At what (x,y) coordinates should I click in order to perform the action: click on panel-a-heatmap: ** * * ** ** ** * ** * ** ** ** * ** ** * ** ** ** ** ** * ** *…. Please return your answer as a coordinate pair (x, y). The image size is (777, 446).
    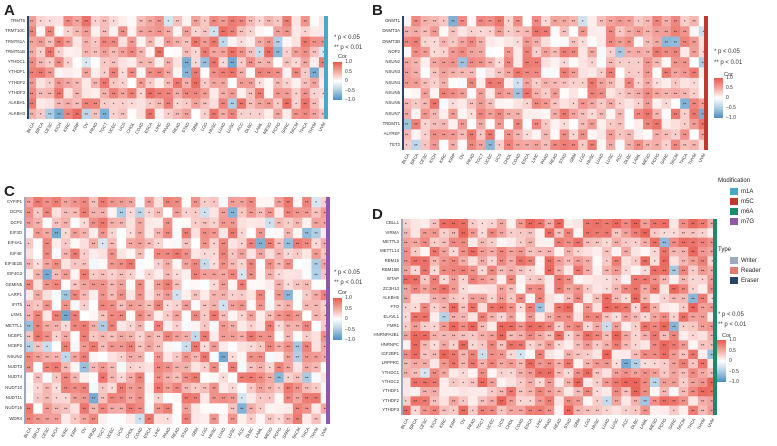
    Looking at the image, I should click on (177, 67).